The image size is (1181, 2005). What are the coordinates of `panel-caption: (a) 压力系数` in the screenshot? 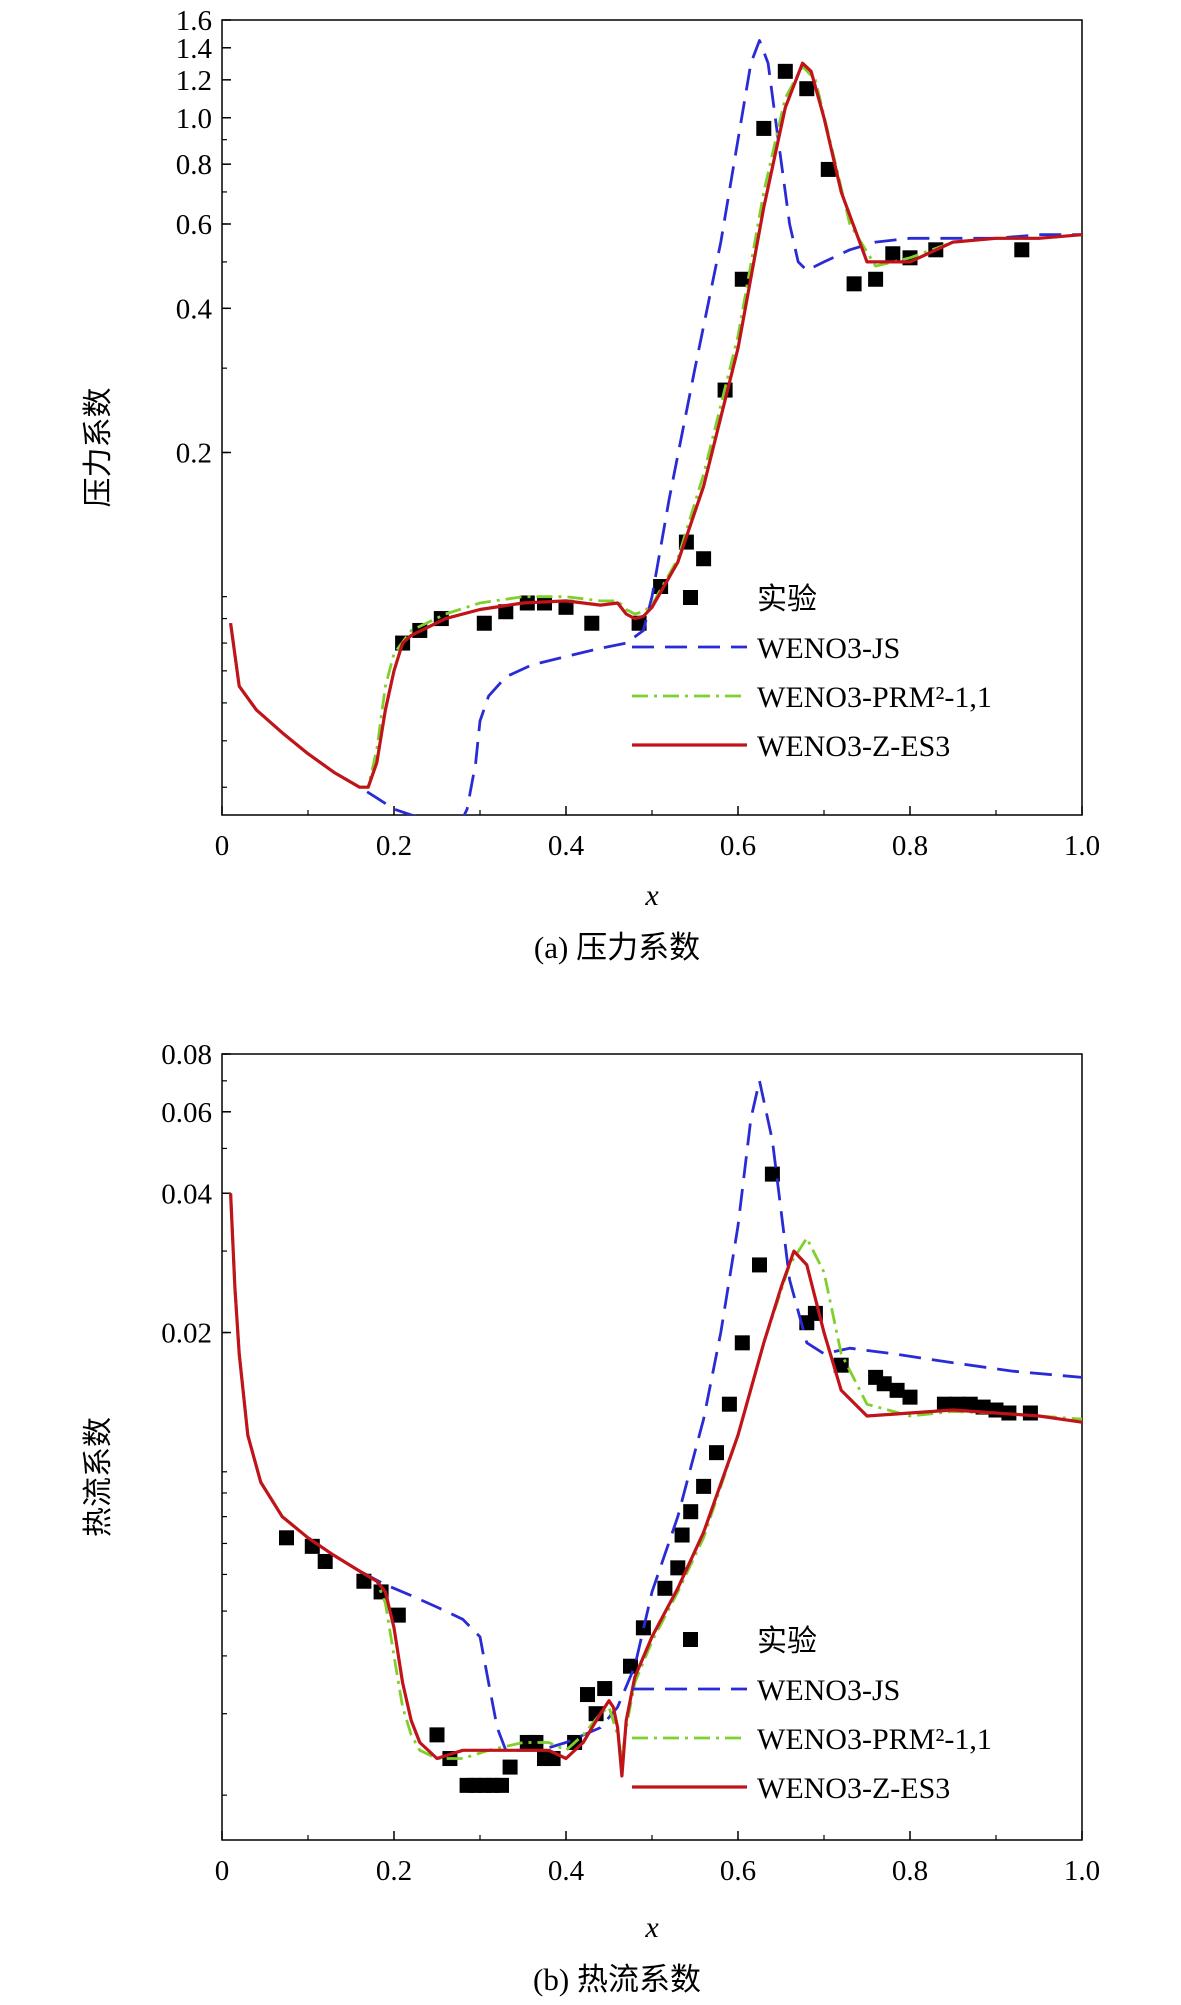 It's located at (617, 947).